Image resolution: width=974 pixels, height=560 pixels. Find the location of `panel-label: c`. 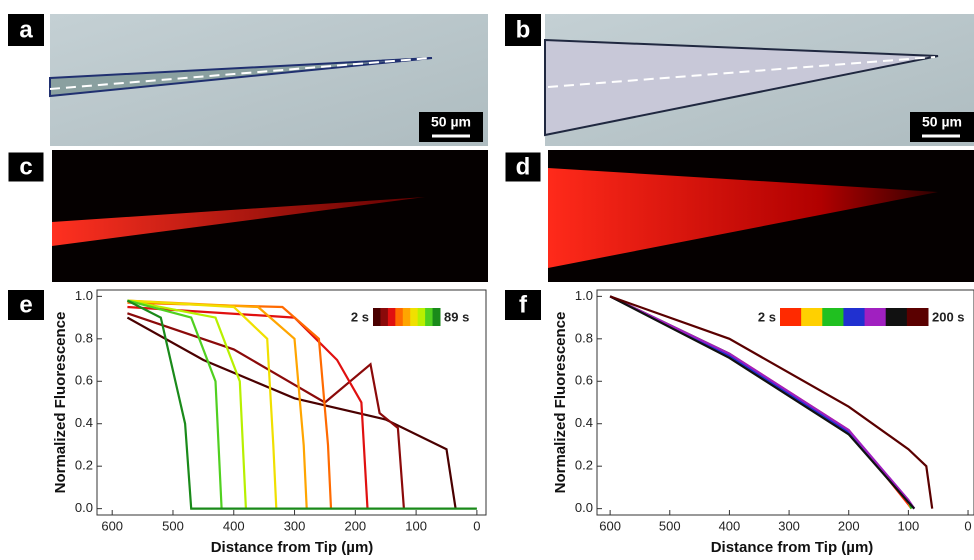

panel-label: c is located at coordinates (25, 166).